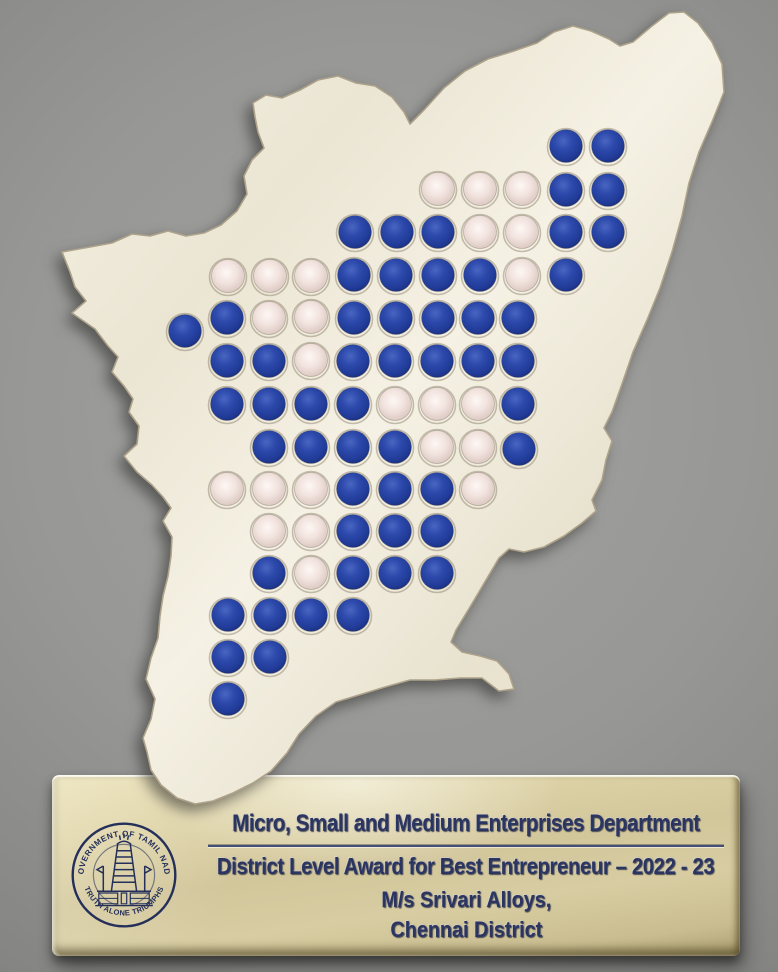 The height and width of the screenshot is (972, 778). Describe the element at coordinates (466, 899) in the screenshot. I see `recipient-name: M/s Srivari Alloys,` at that location.